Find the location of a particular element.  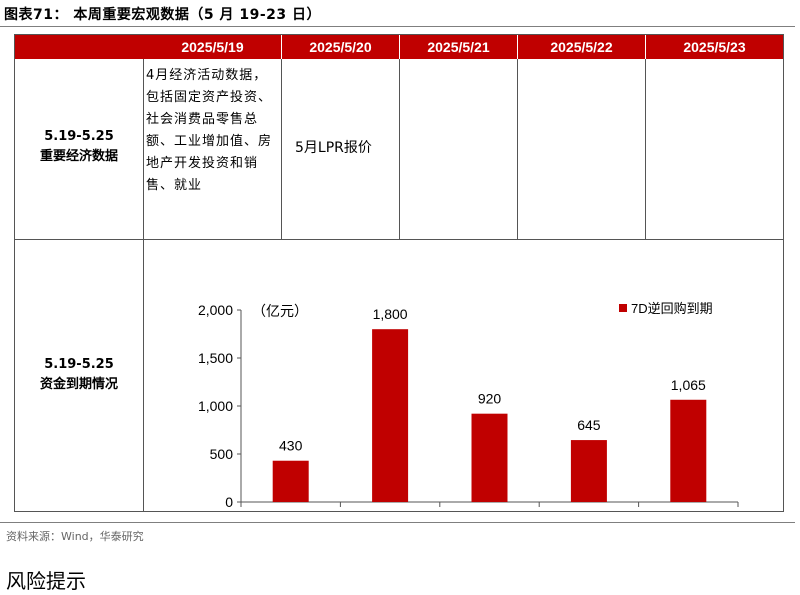

cell-5-20-events: 5月LPR报价 is located at coordinates (333, 148).